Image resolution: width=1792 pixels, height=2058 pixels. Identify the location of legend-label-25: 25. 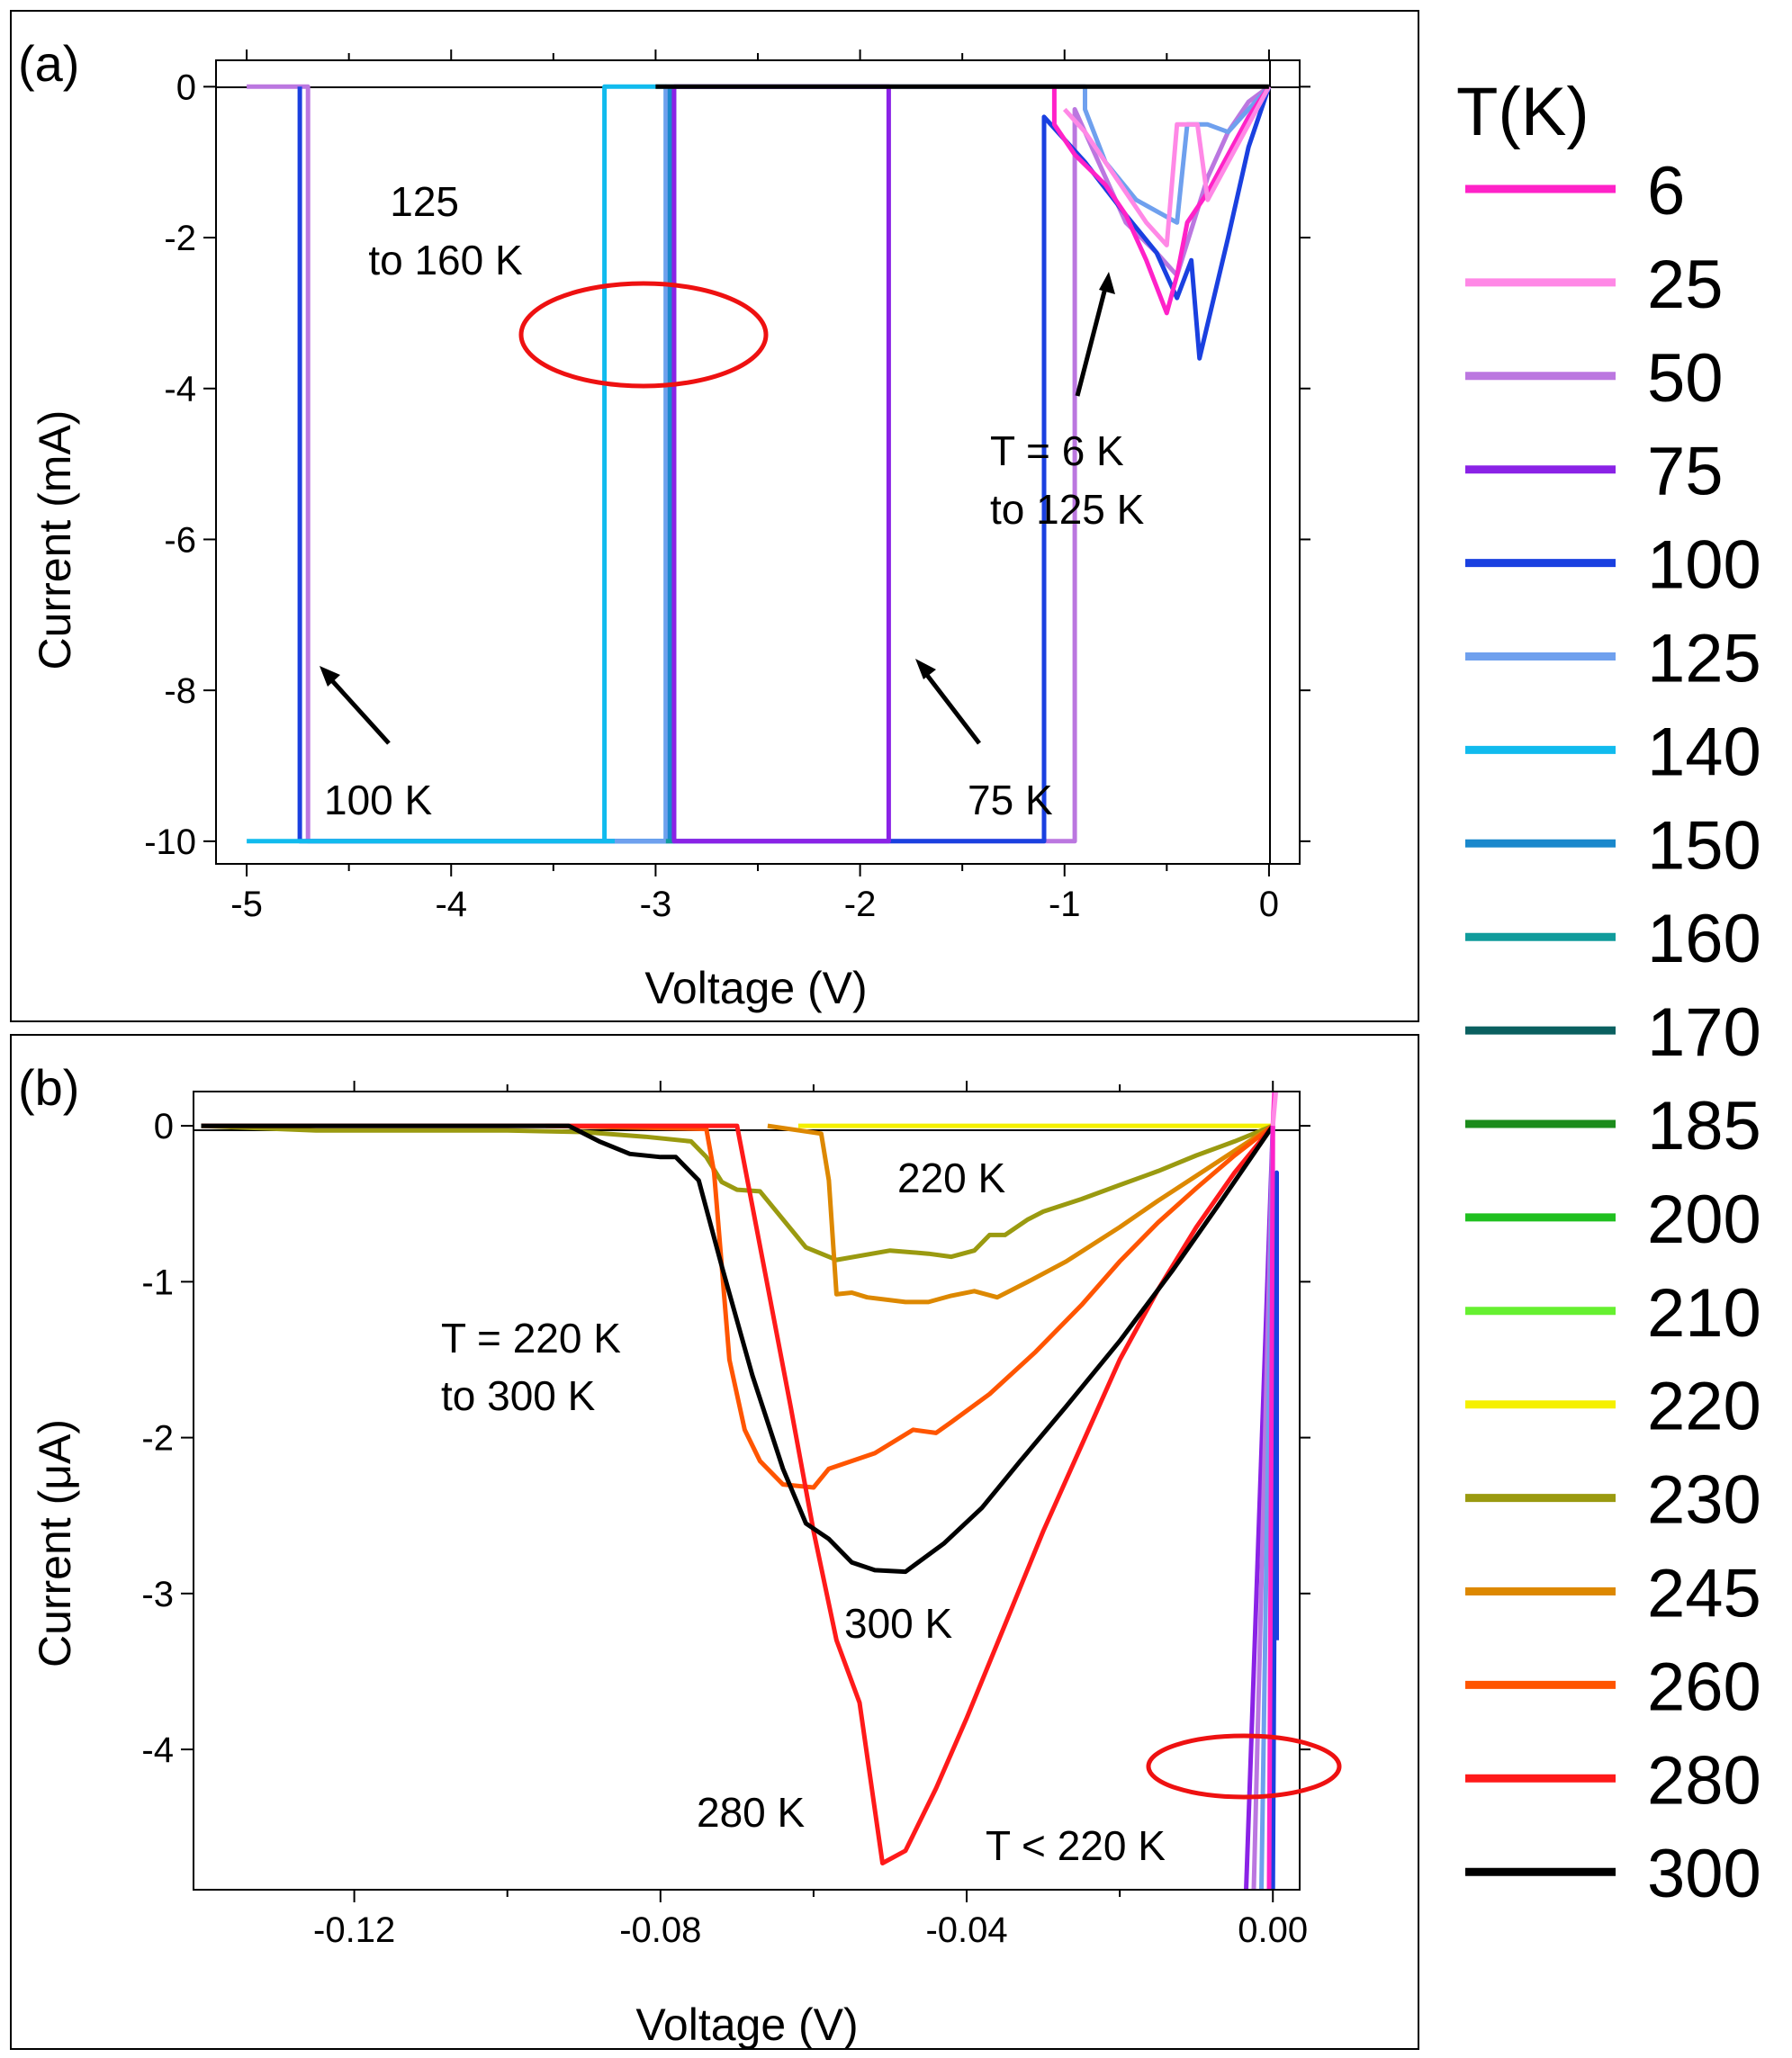
(1685, 285).